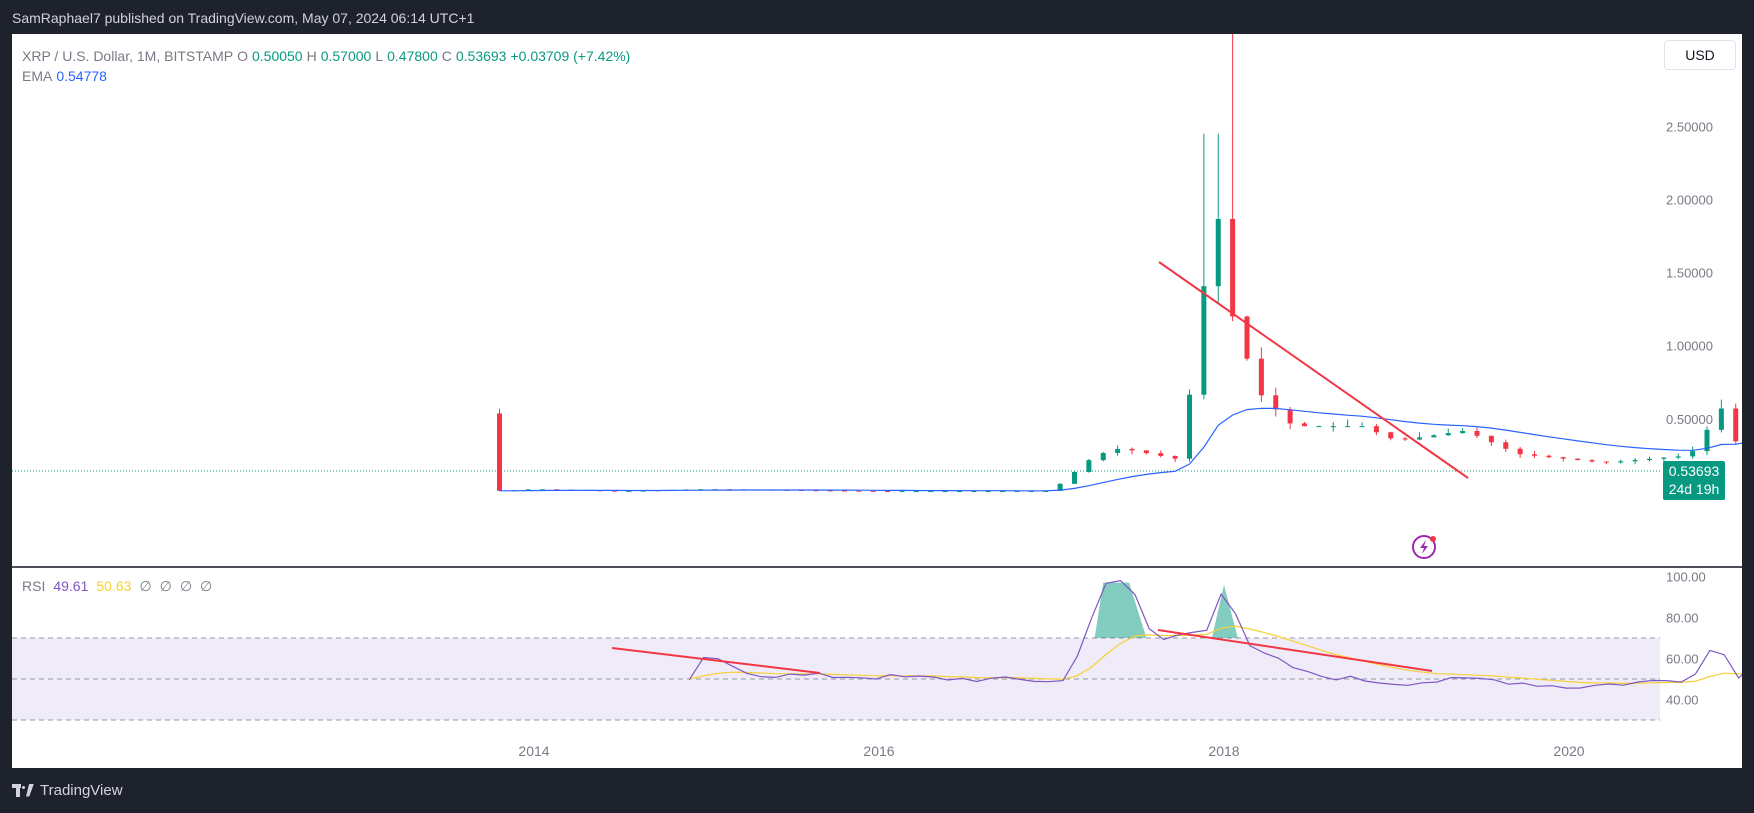 The width and height of the screenshot is (1754, 813). I want to click on rsi-tick-label: 80.00, so click(1682, 618).